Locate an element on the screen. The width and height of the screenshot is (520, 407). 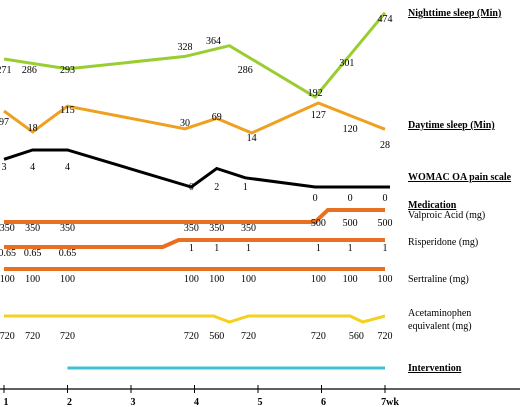
data-label: 301 is located at coordinates (346, 63).